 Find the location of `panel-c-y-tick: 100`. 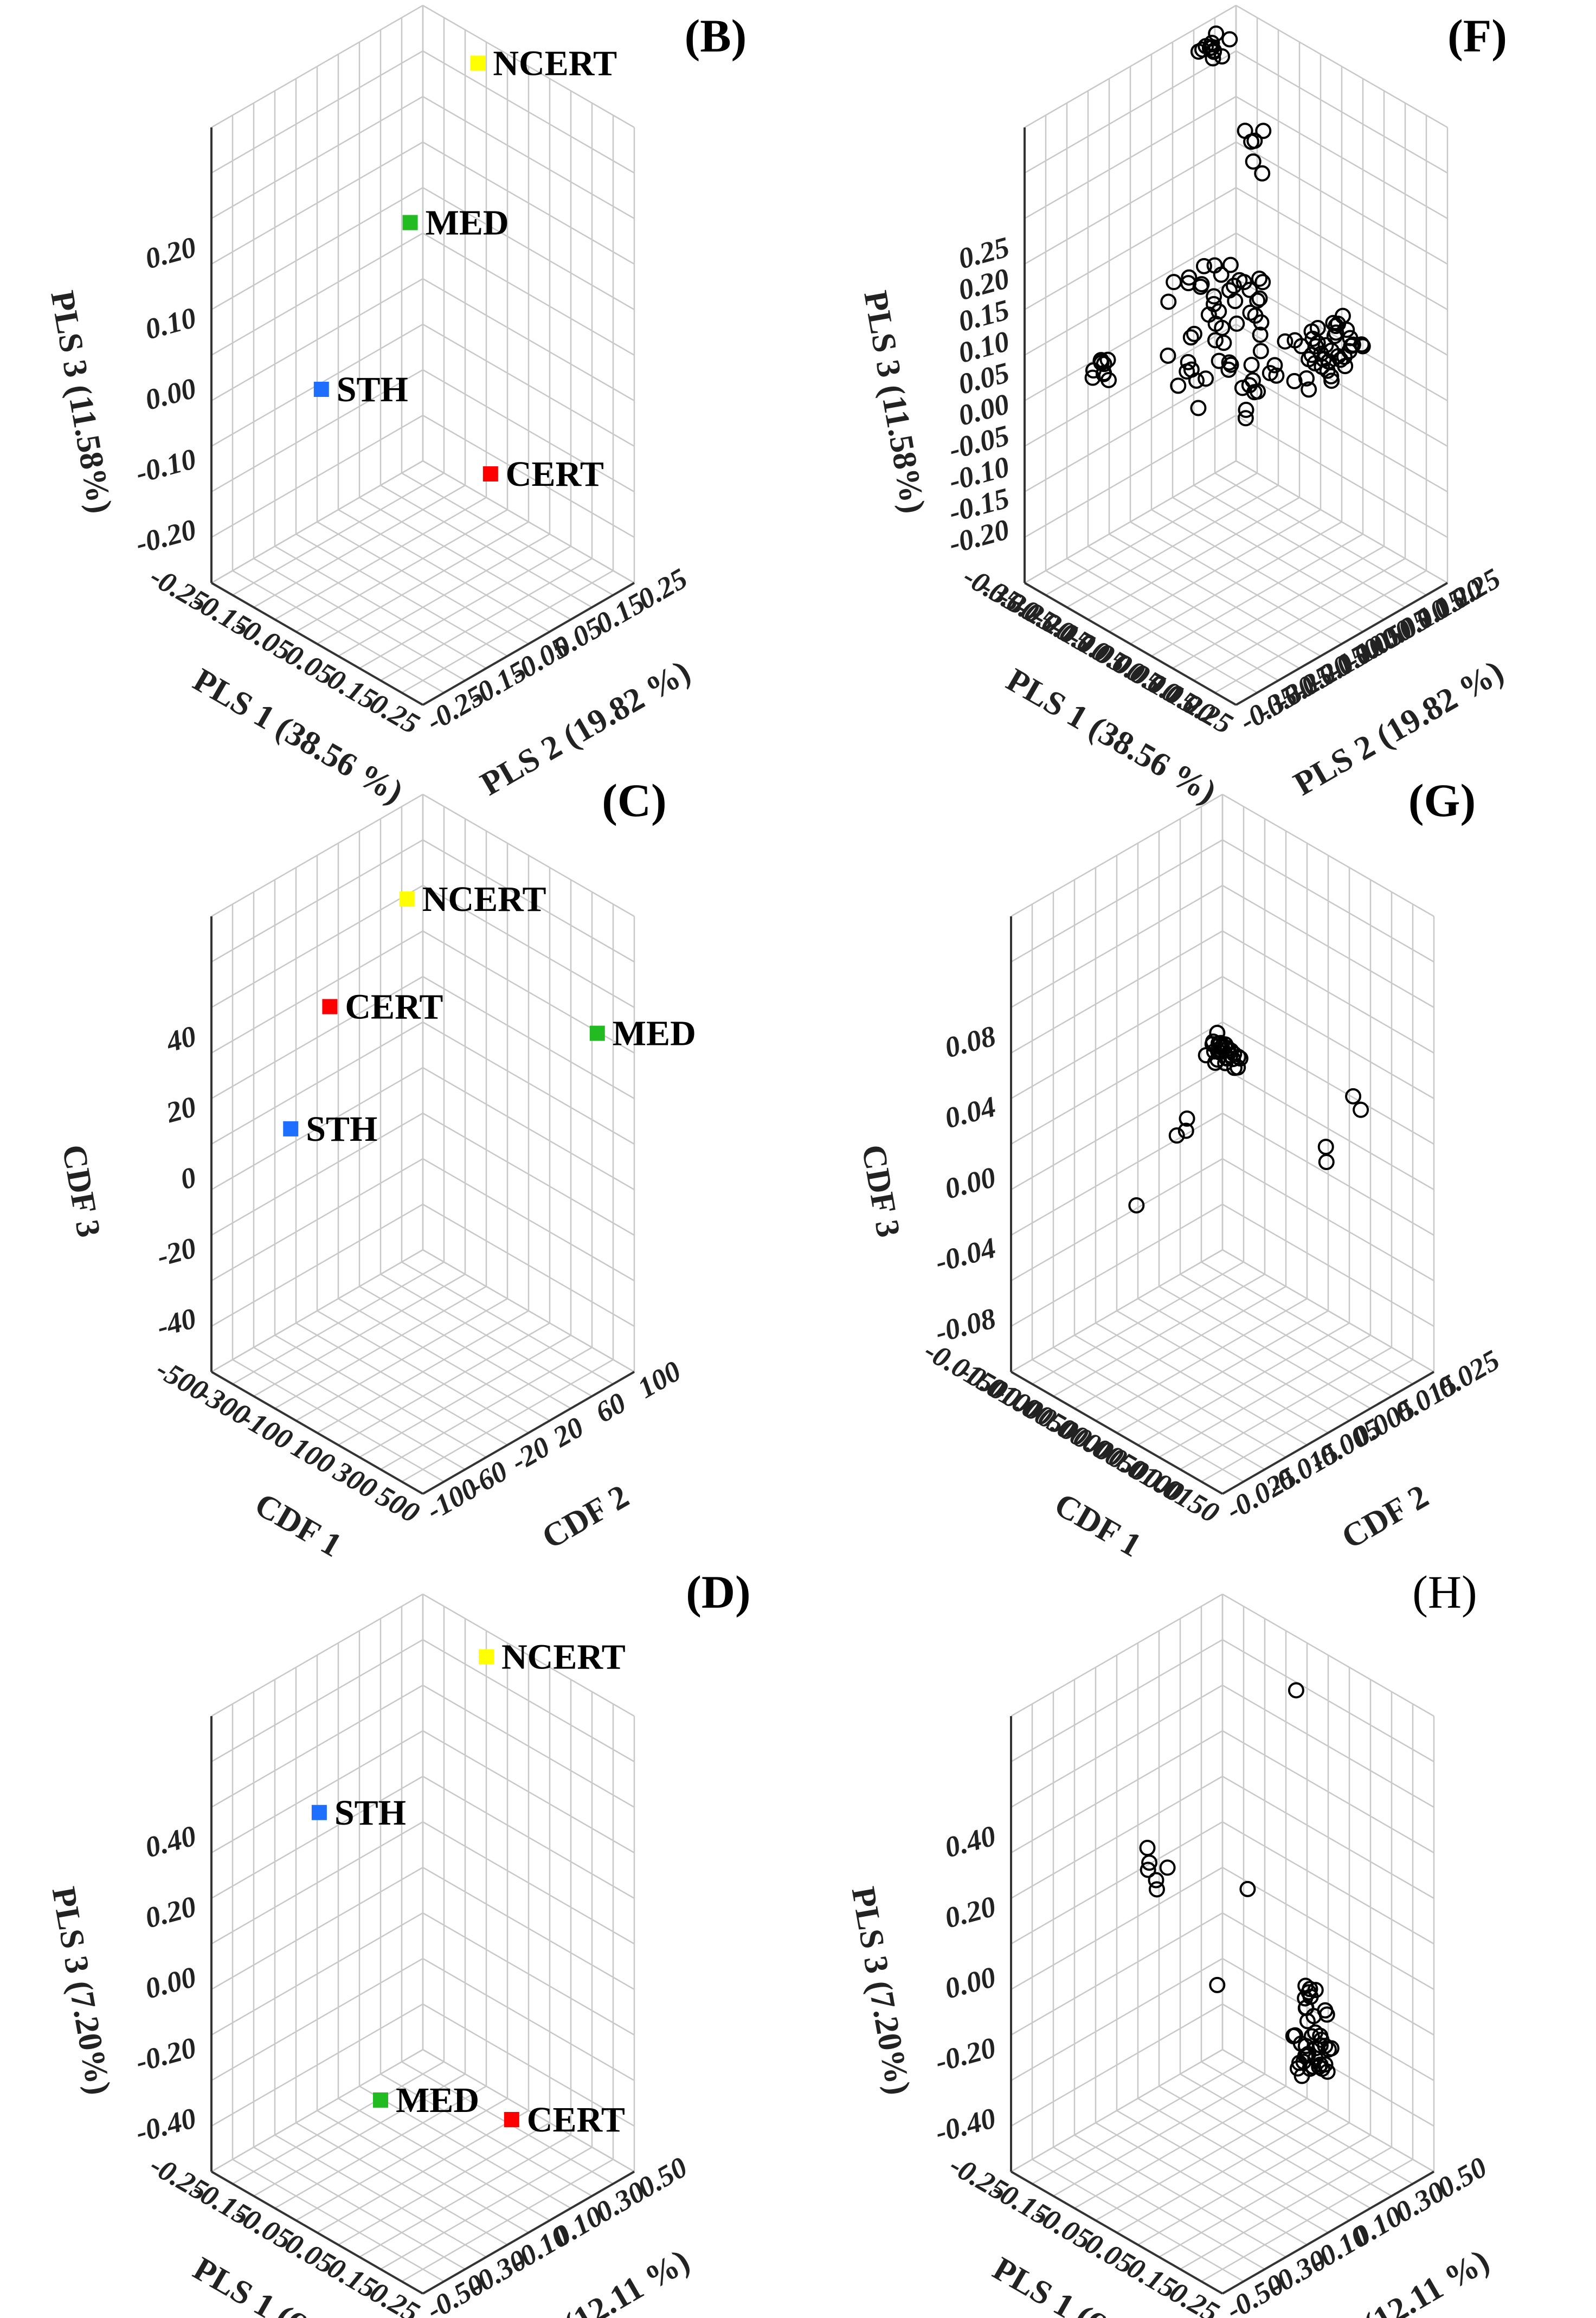

panel-c-y-tick: 100 is located at coordinates (659, 1379).